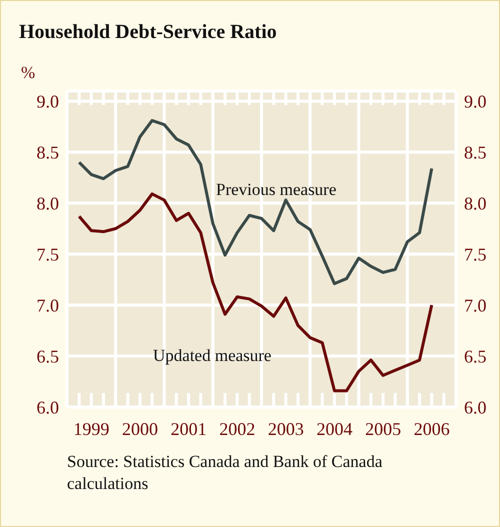  What do you see at coordinates (334, 429) in the screenshot?
I see `x-tick-label: 2004` at bounding box center [334, 429].